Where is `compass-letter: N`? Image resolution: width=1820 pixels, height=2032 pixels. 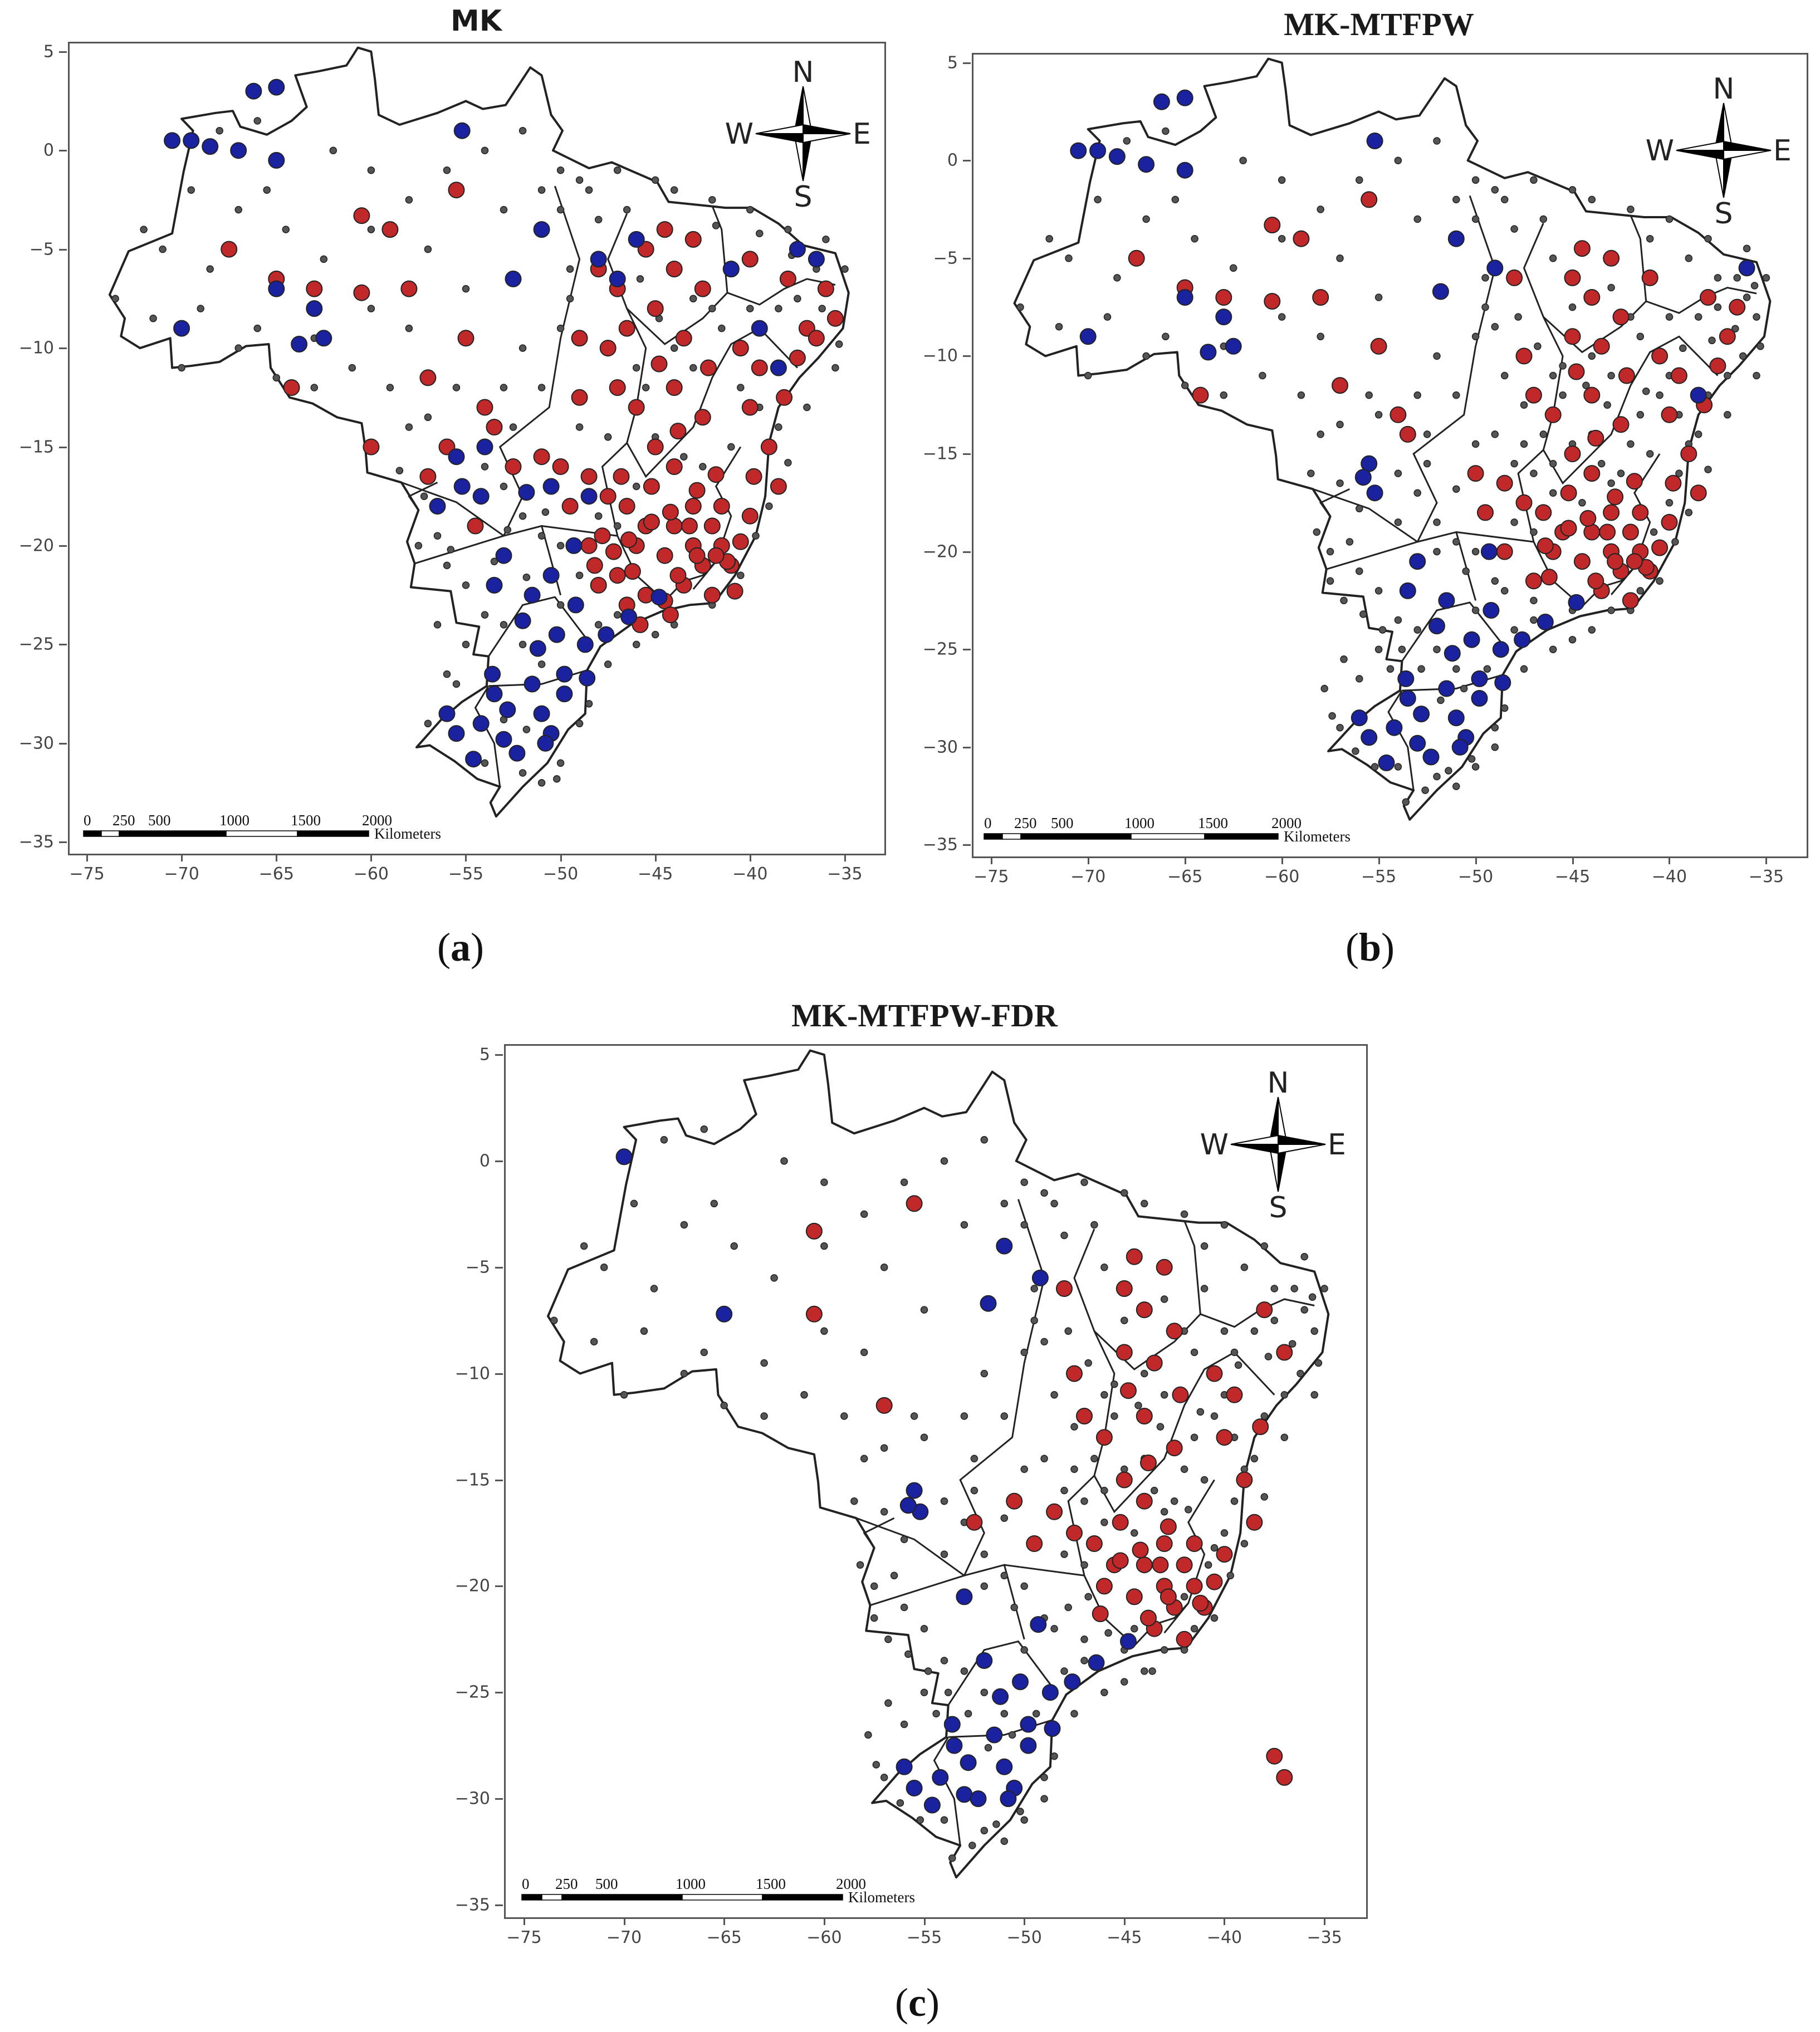
compass-letter: N is located at coordinates (1724, 89).